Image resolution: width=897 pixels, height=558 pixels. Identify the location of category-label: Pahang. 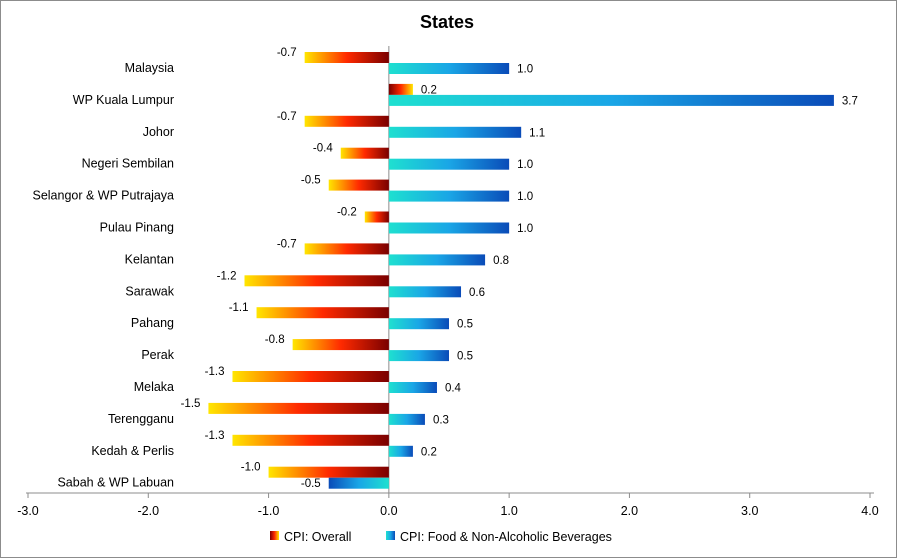
(152, 323).